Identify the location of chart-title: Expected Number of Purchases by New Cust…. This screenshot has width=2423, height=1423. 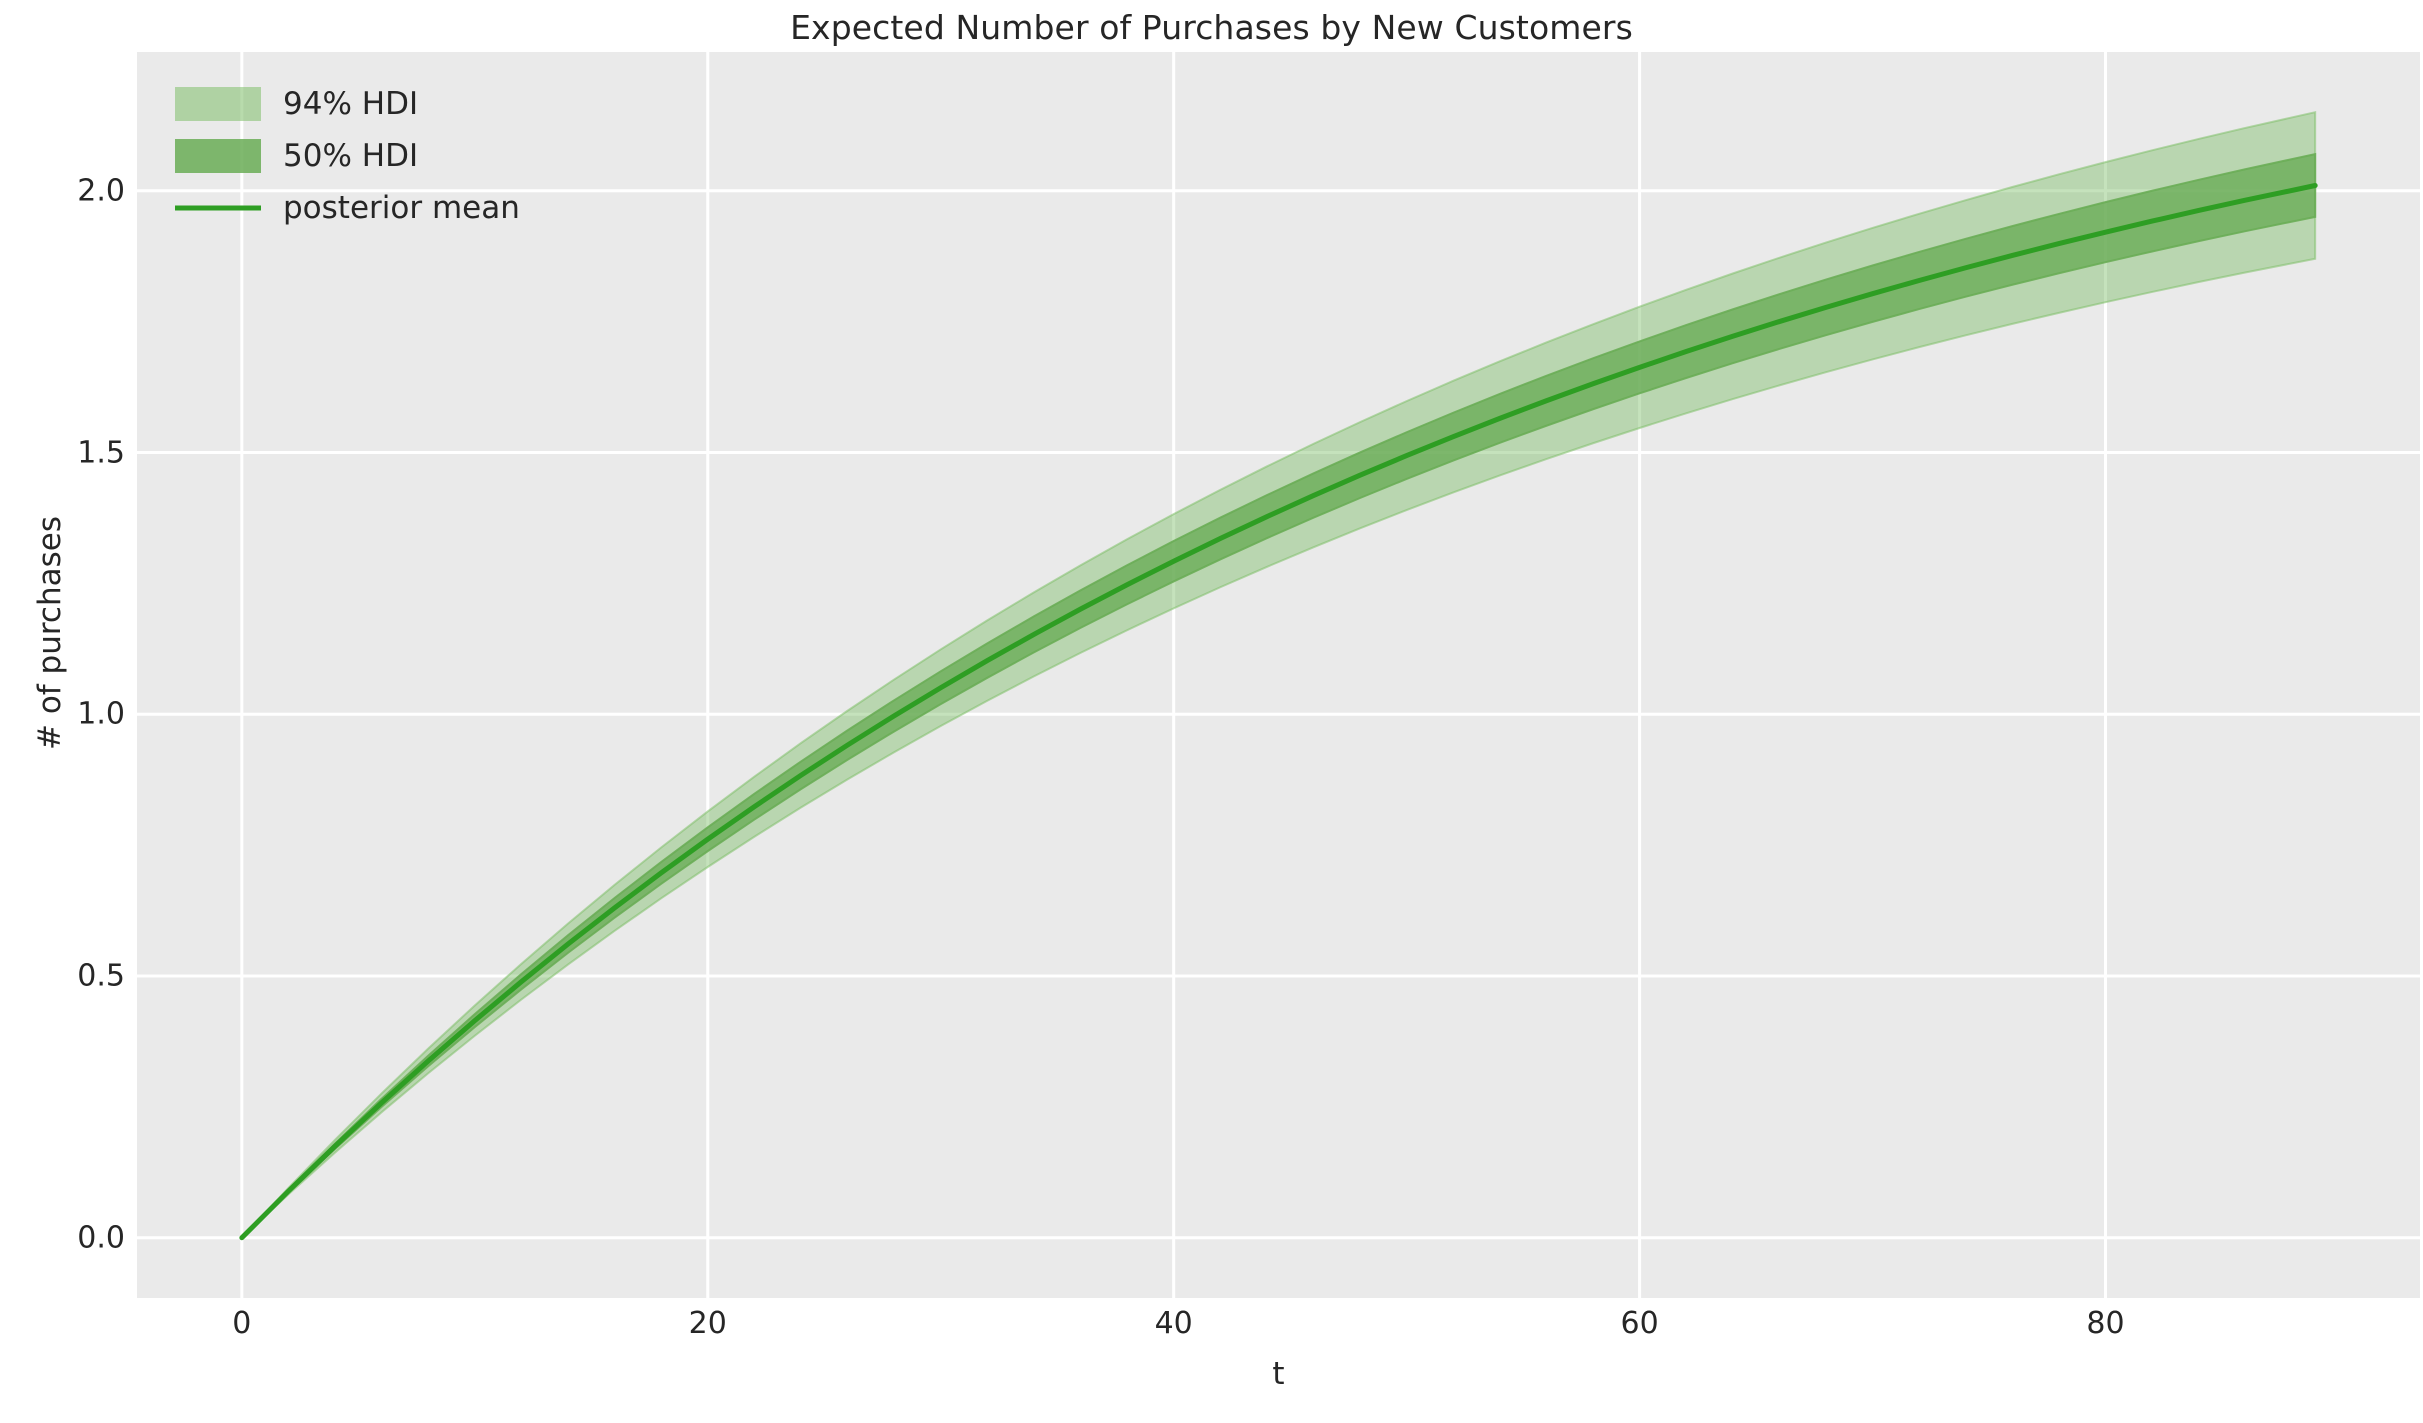
(1211, 27).